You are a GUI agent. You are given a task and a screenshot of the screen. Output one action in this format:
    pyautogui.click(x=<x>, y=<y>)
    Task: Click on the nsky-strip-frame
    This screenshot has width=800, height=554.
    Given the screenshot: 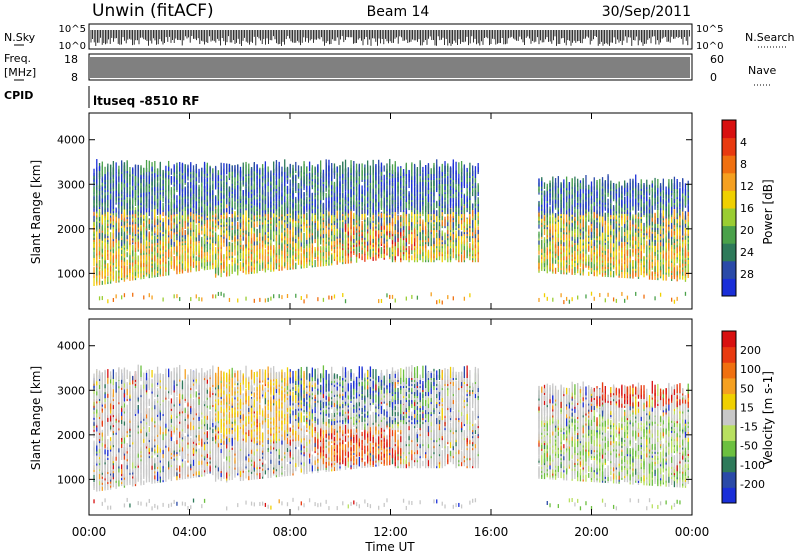 What is the action you would take?
    pyautogui.click(x=390, y=36)
    